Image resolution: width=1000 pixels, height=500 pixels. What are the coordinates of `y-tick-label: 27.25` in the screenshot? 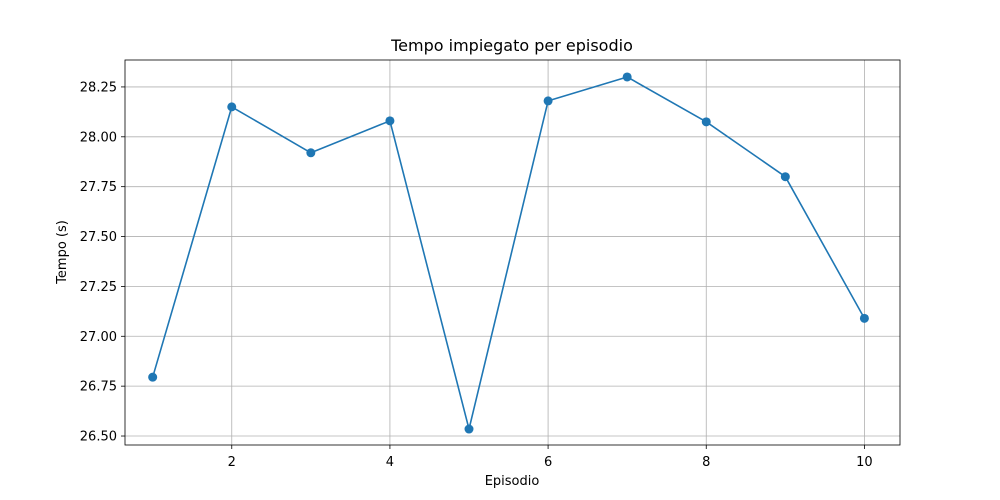 It's located at (98, 287).